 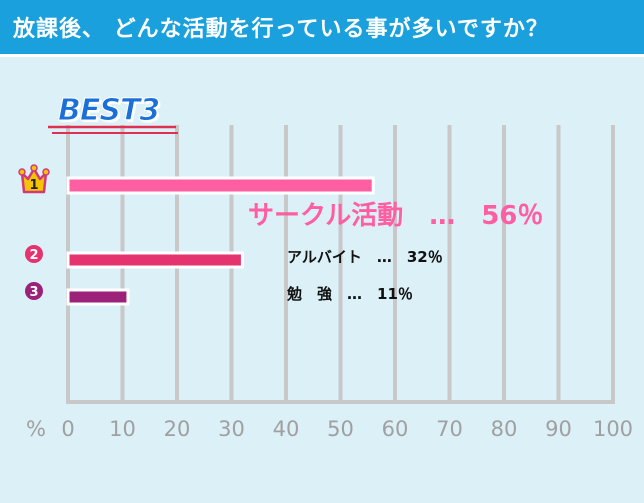 I want to click on data-label-3: 勉 強 … 11％, so click(x=349, y=294).